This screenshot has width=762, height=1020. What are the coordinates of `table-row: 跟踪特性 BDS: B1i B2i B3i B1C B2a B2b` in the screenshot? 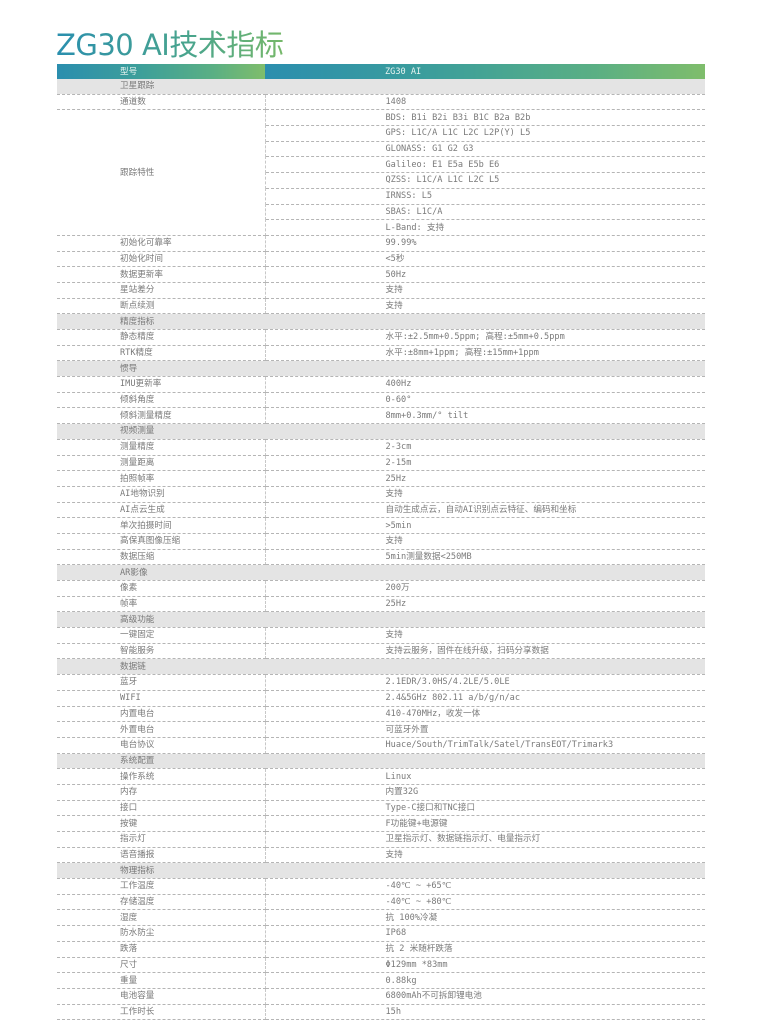 It's located at (381, 172).